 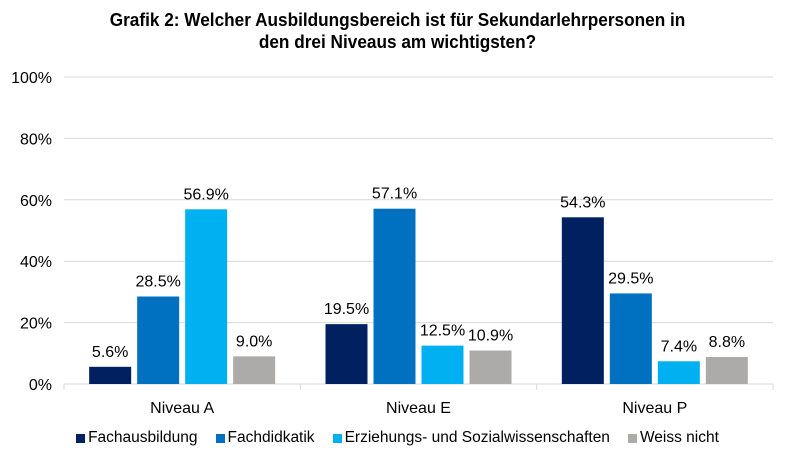 What do you see at coordinates (40, 385) in the screenshot?
I see `y-tick-label: 0%` at bounding box center [40, 385].